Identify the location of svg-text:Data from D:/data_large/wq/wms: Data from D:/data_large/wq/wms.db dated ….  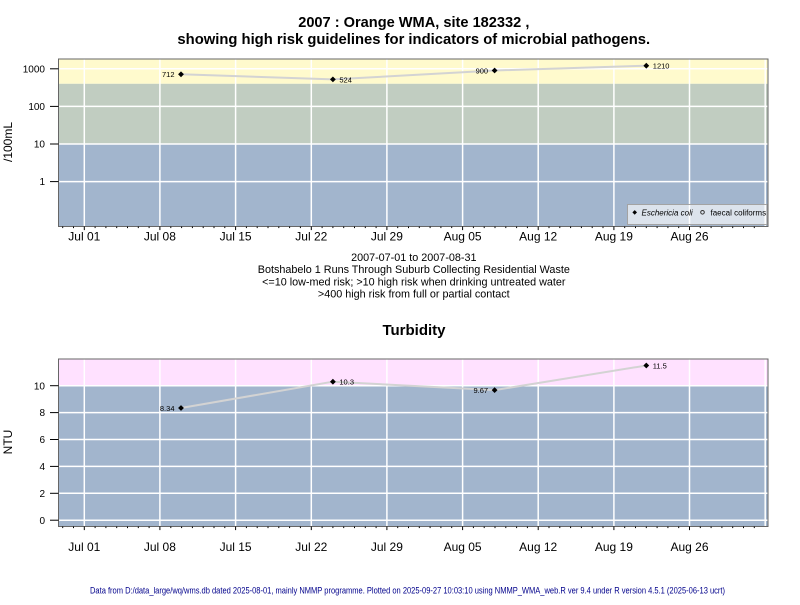
(407, 590).